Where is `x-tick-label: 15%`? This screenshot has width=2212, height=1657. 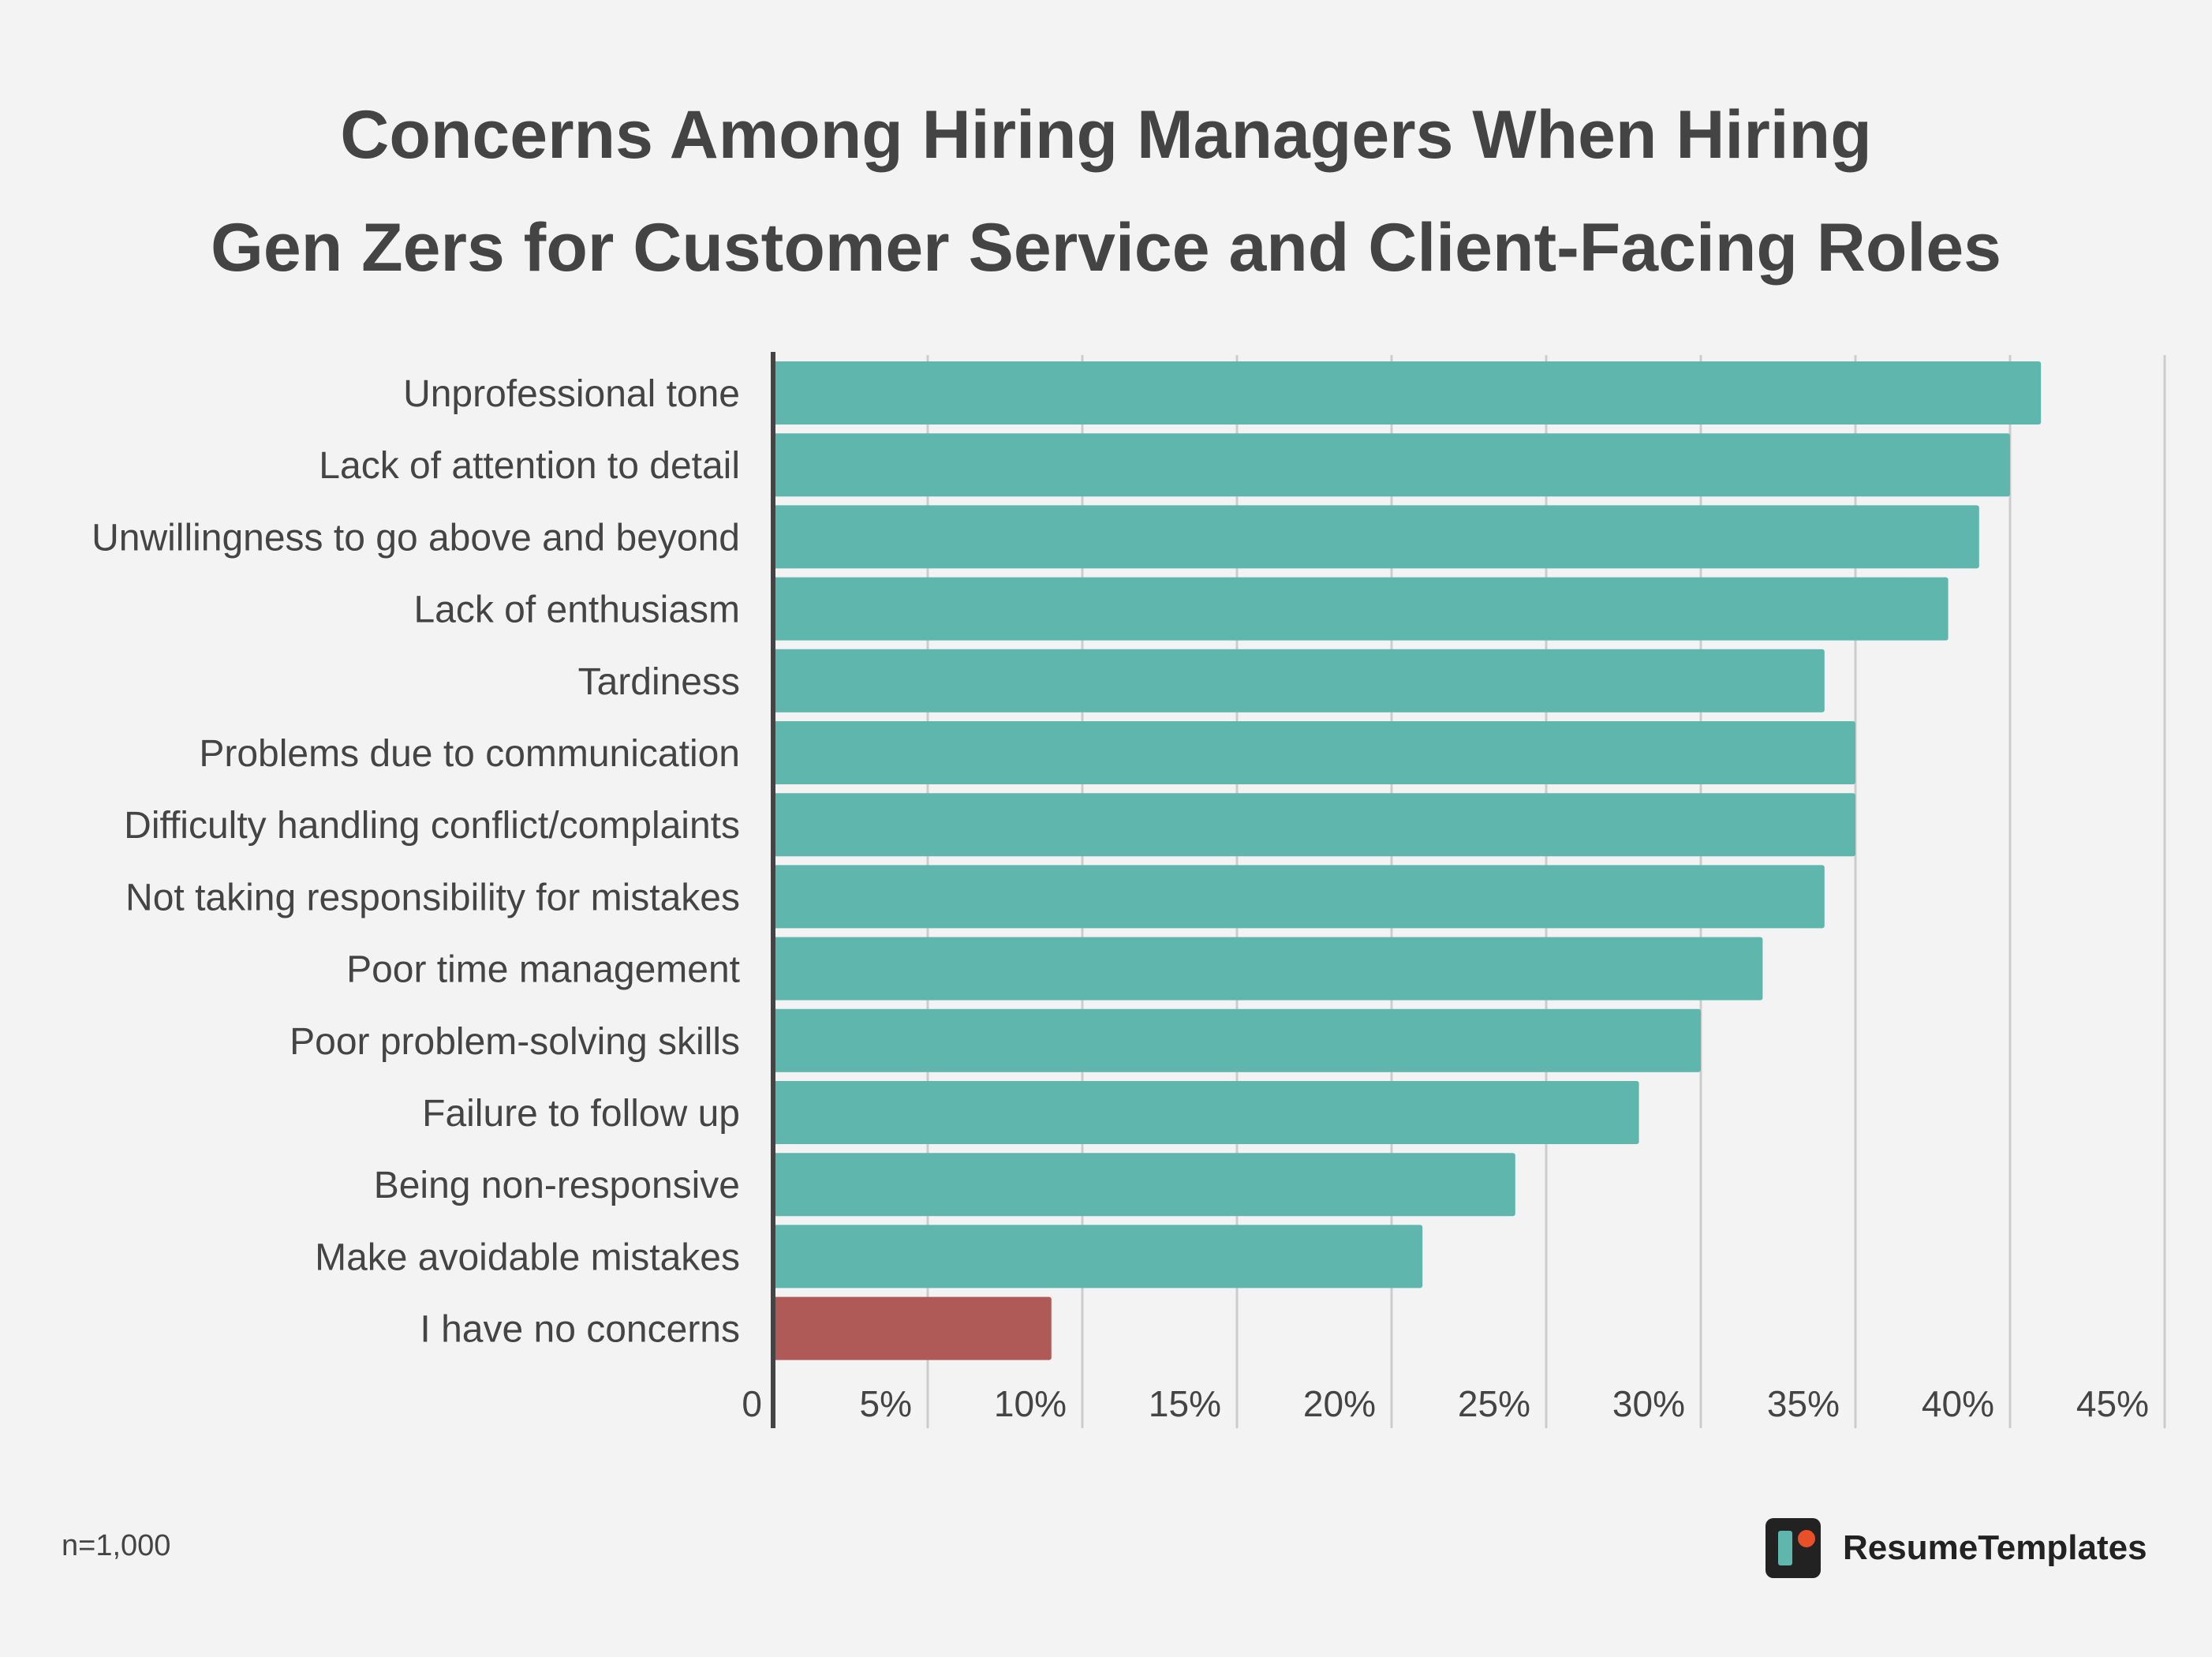 x-tick-label: 15% is located at coordinates (1185, 1403).